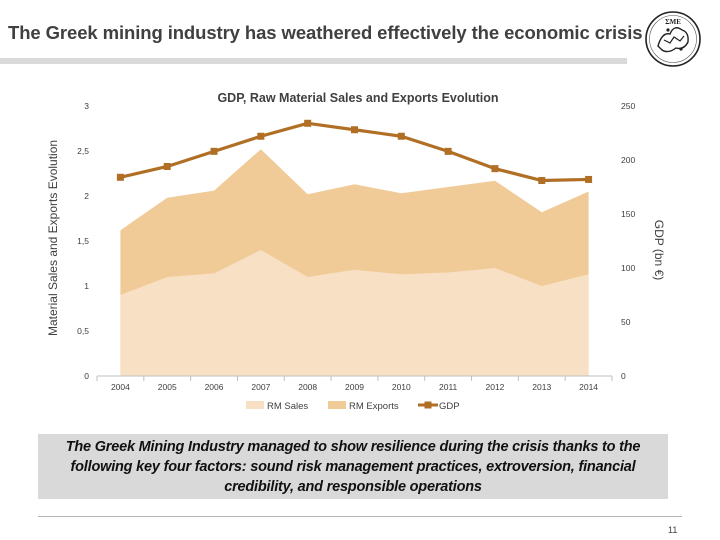  Describe the element at coordinates (623, 376) in the screenshot. I see `y-right-tick-label: 0` at that location.